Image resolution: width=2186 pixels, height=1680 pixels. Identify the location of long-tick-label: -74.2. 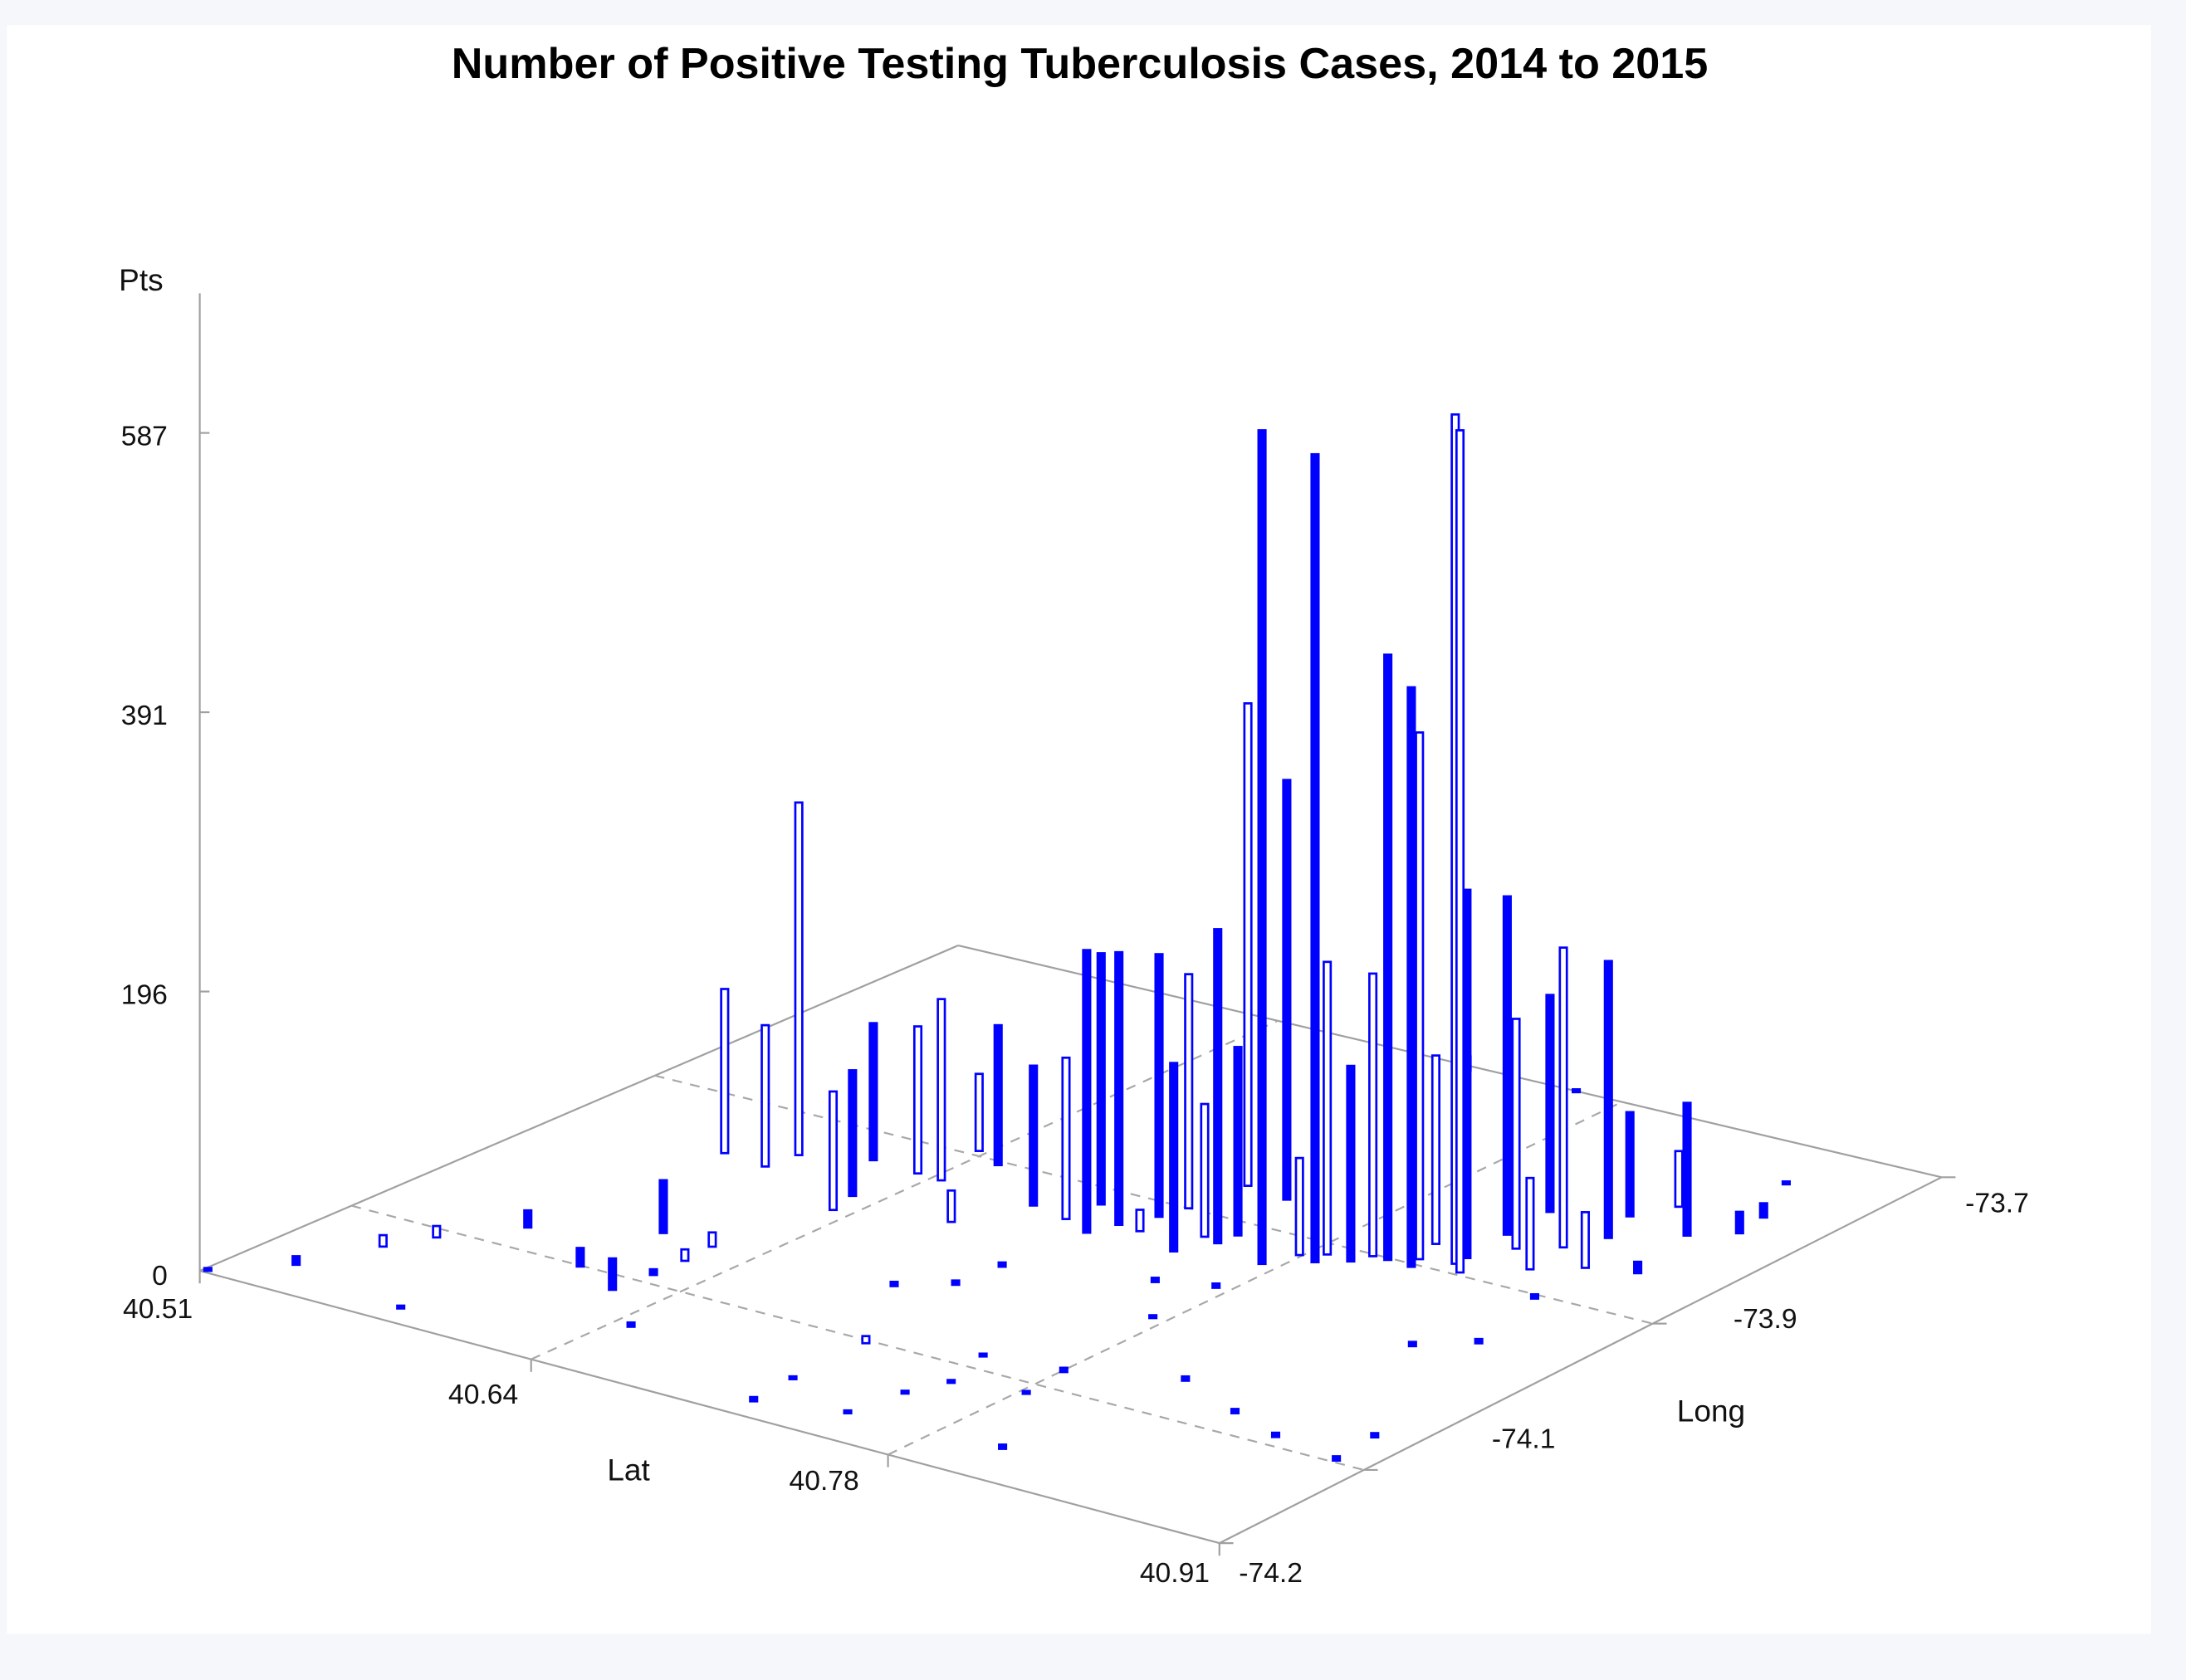
(1271, 1573).